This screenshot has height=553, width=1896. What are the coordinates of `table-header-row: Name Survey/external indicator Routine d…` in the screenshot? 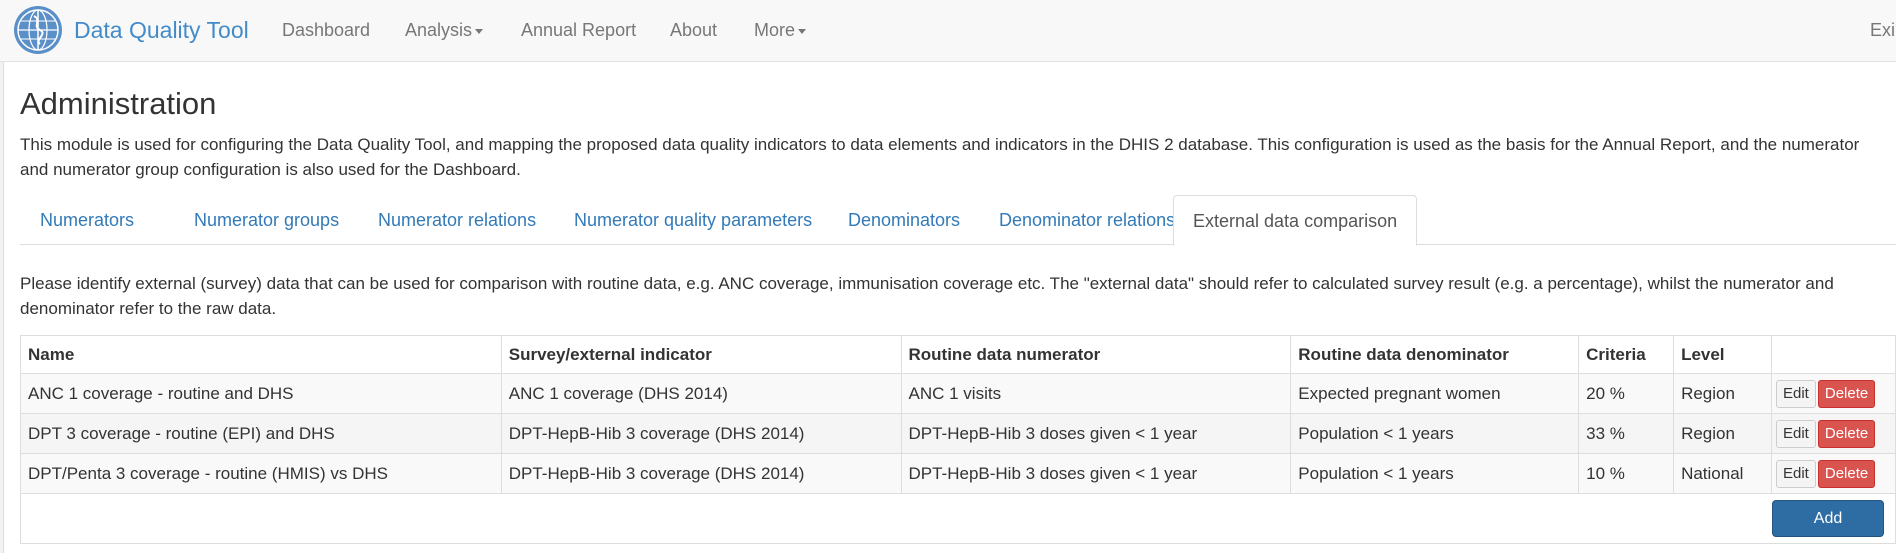 It's located at (958, 354).